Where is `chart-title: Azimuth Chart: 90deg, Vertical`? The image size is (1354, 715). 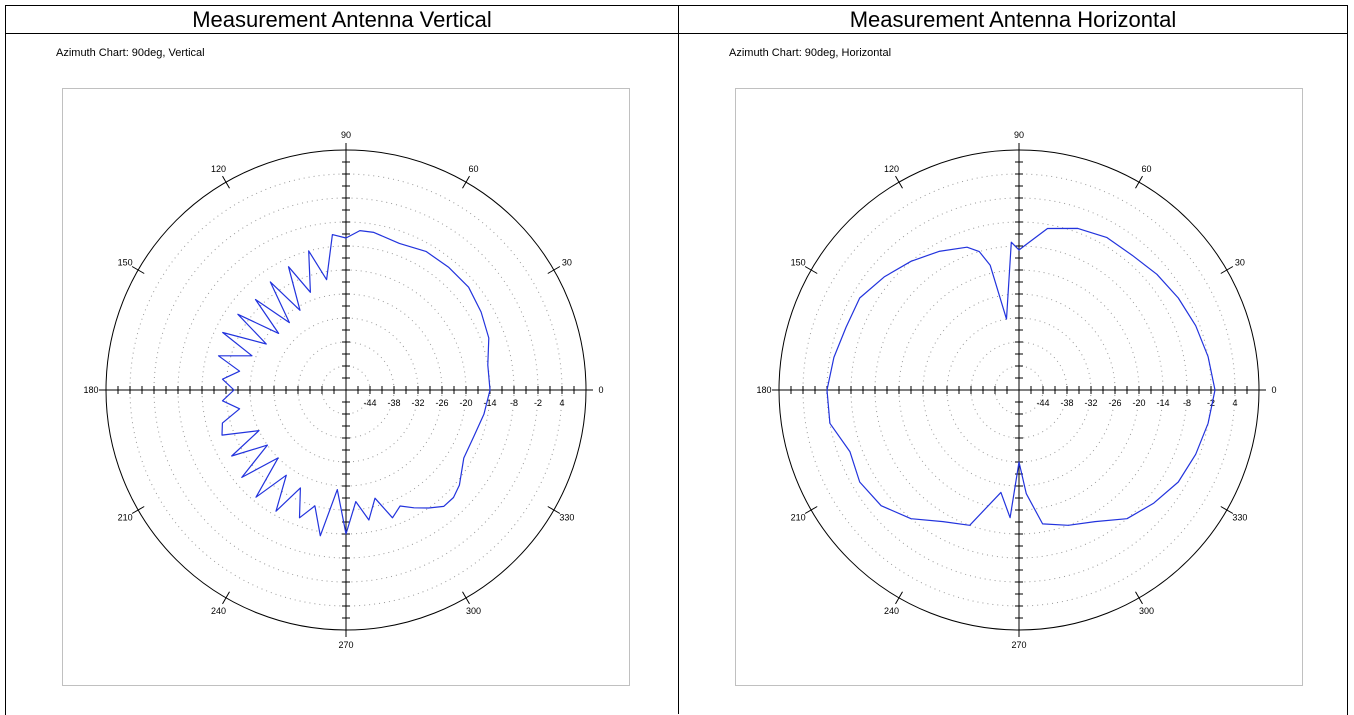
chart-title: Azimuth Chart: 90deg, Vertical is located at coordinates (130, 53).